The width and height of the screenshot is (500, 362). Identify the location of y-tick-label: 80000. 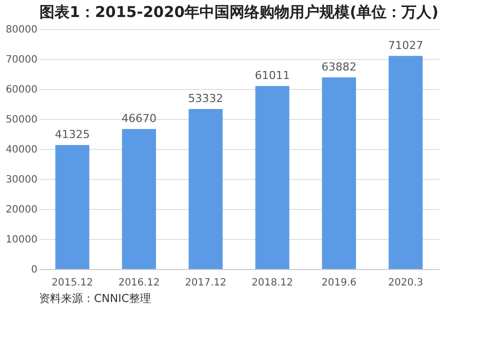
(22, 30).